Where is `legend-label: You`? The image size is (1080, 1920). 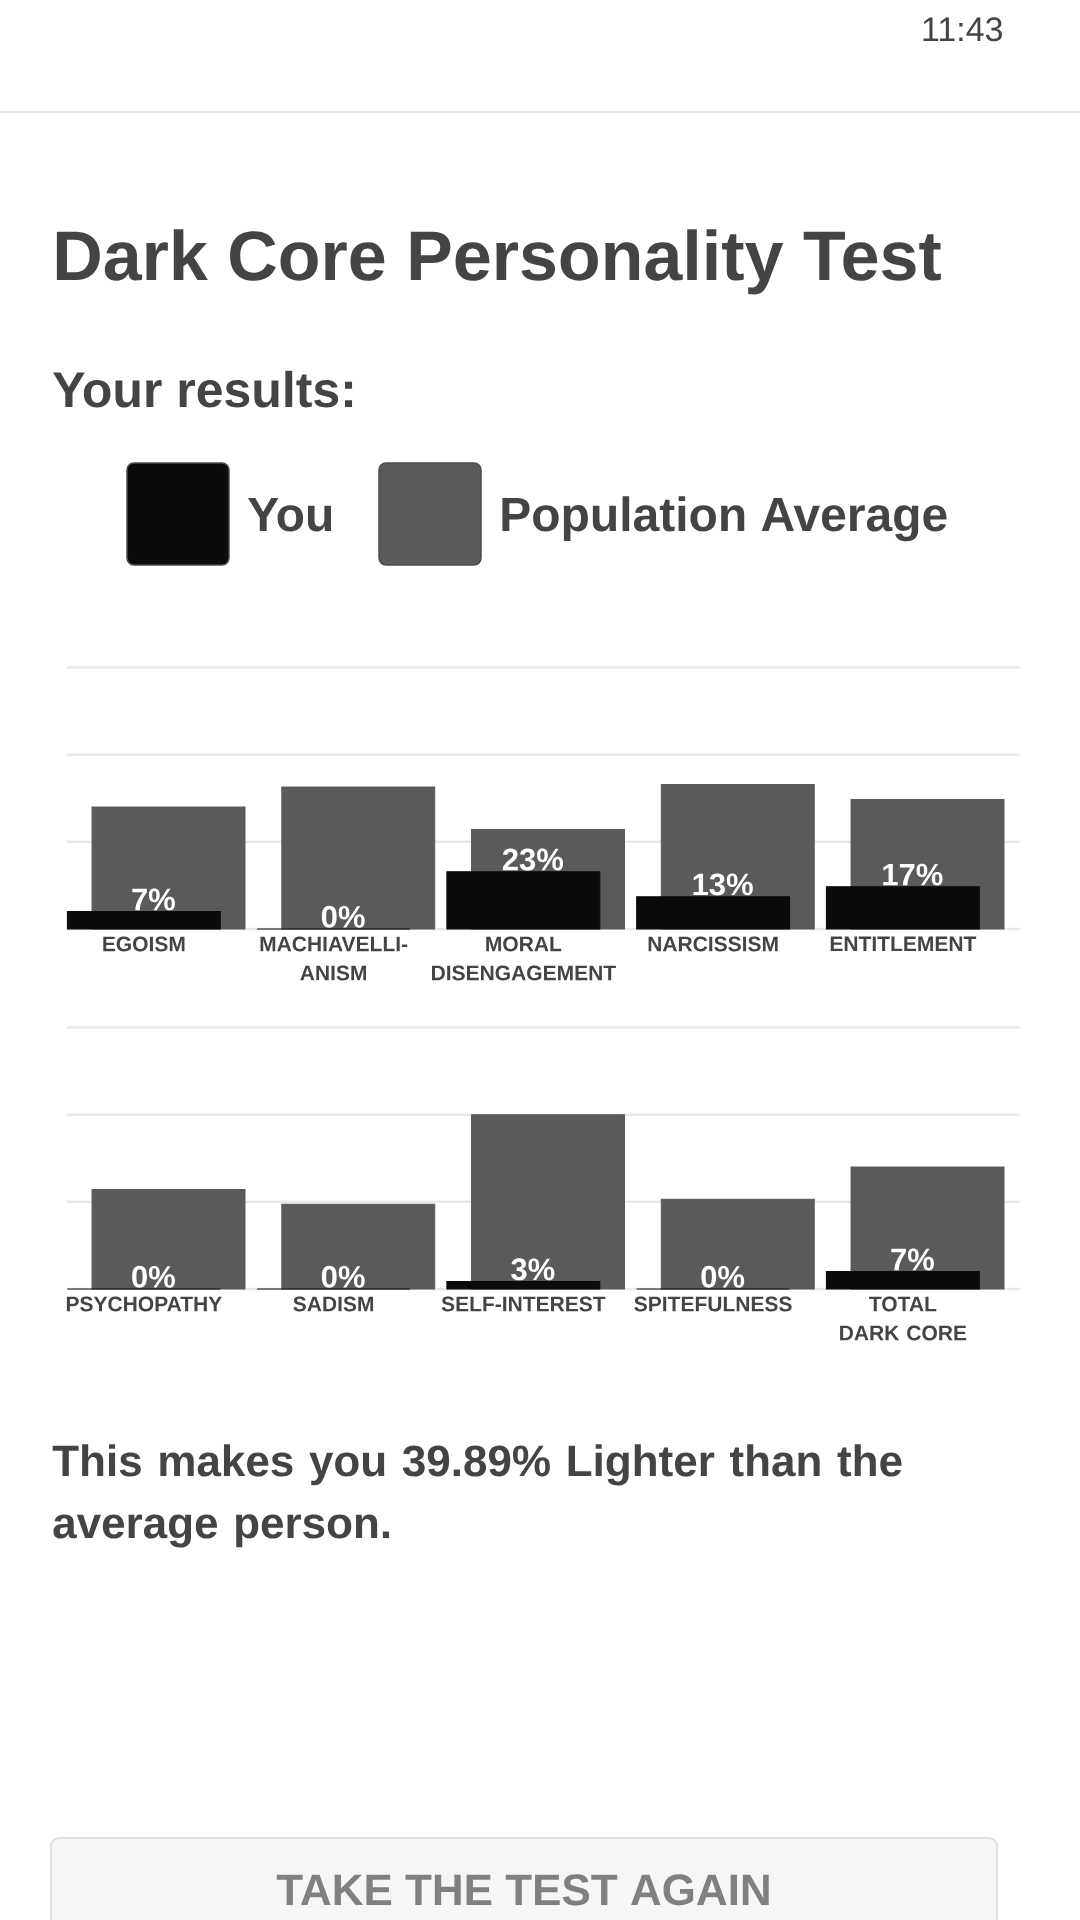 legend-label: You is located at coordinates (290, 514).